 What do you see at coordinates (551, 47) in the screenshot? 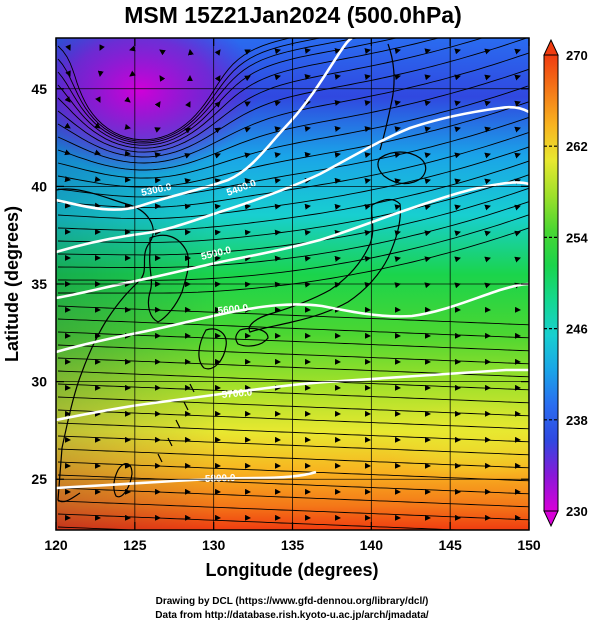
I see `colorbar-max-arrow` at bounding box center [551, 47].